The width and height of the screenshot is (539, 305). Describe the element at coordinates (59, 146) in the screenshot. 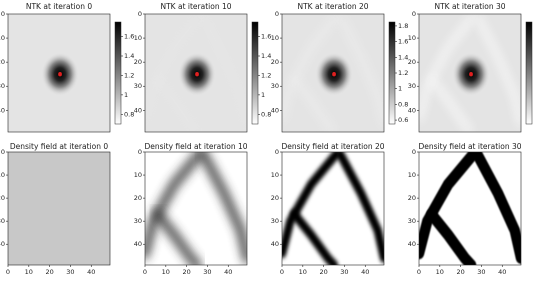

I see `panel-title: Density field at iteration 0` at that location.